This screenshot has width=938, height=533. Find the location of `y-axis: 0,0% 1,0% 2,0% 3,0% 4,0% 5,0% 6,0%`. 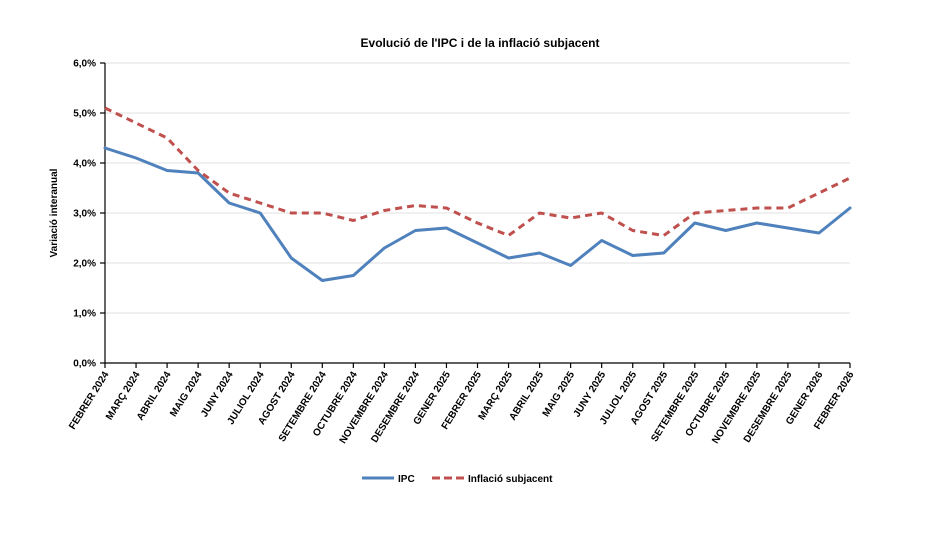

y-axis: 0,0% 1,0% 2,0% 3,0% 4,0% 5,0% 6,0% is located at coordinates (89, 214).